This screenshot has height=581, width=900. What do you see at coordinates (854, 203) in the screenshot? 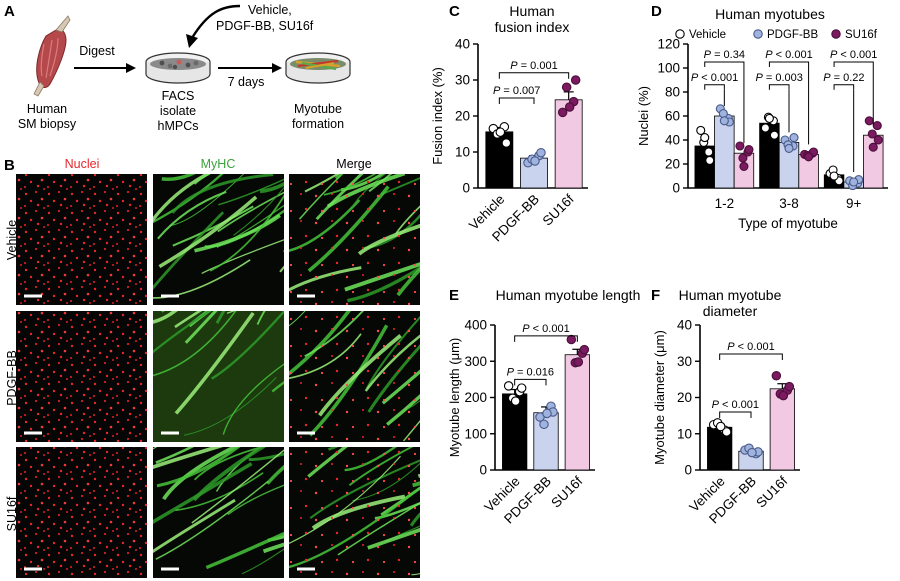
I see `x-tick-label: 9+` at bounding box center [854, 203].